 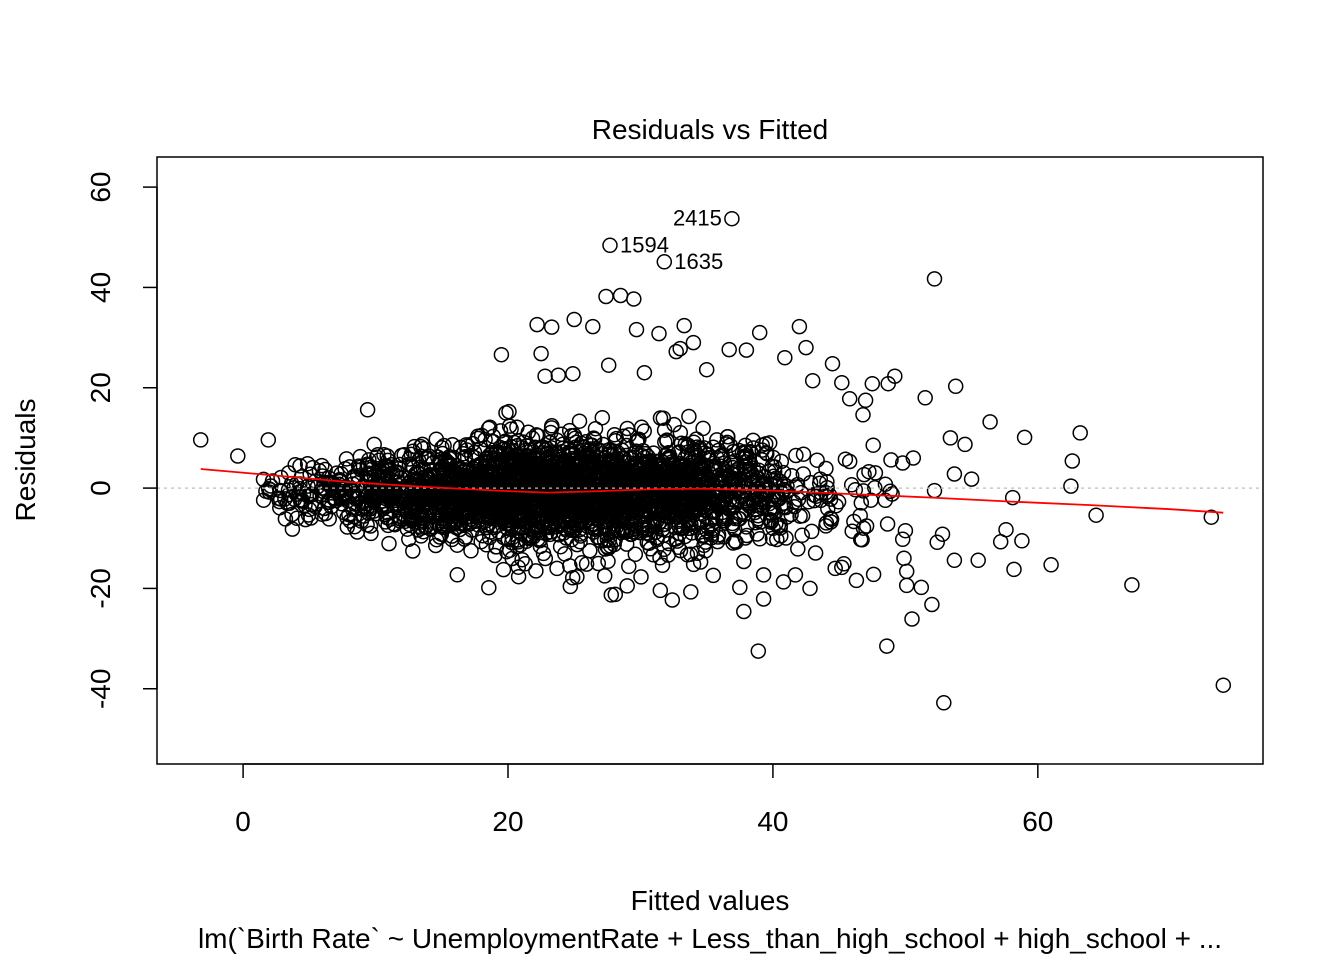 What do you see at coordinates (121, 440) in the screenshot?
I see `y-axis: -40 -20 0 20 40 60` at bounding box center [121, 440].